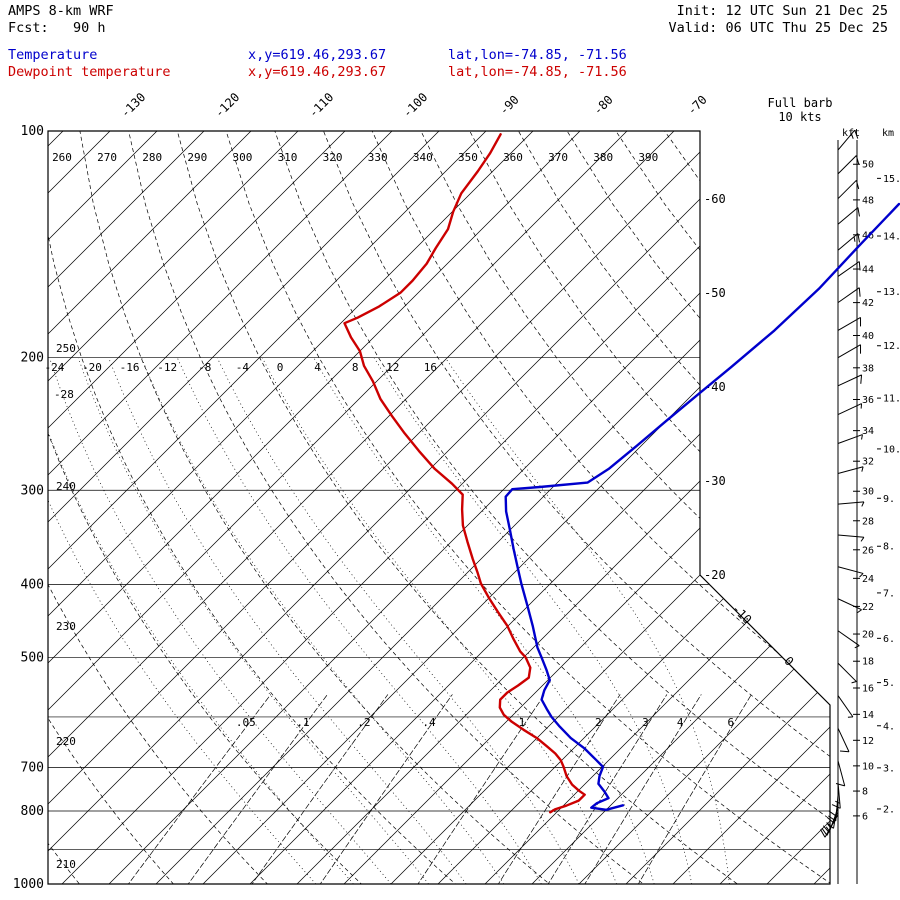  Describe the element at coordinates (715, 575) in the screenshot. I see `isotherm-label-right: -20` at that location.